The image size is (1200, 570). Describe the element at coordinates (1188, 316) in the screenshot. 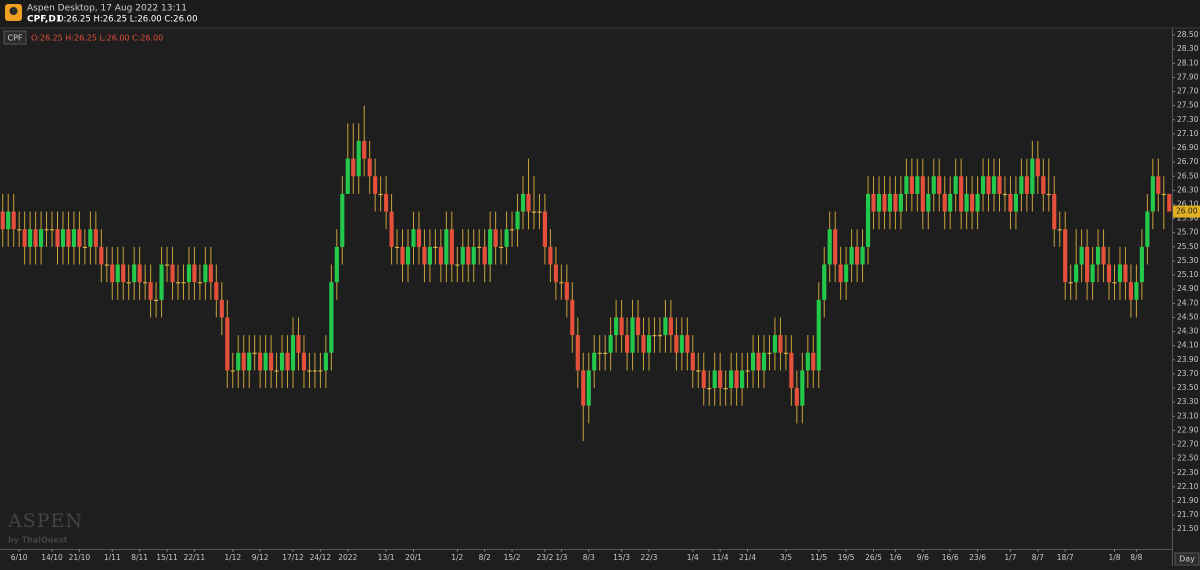

I see `y-tick-label: 24.50` at that location.